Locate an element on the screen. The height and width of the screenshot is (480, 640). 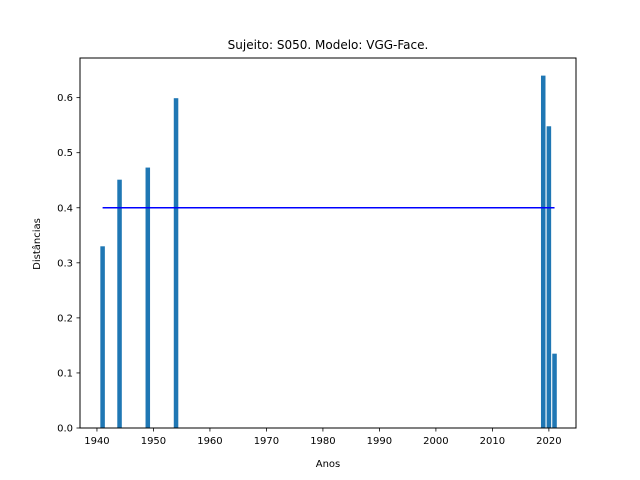
y-axis-label: Distâncias is located at coordinates (37, 244).